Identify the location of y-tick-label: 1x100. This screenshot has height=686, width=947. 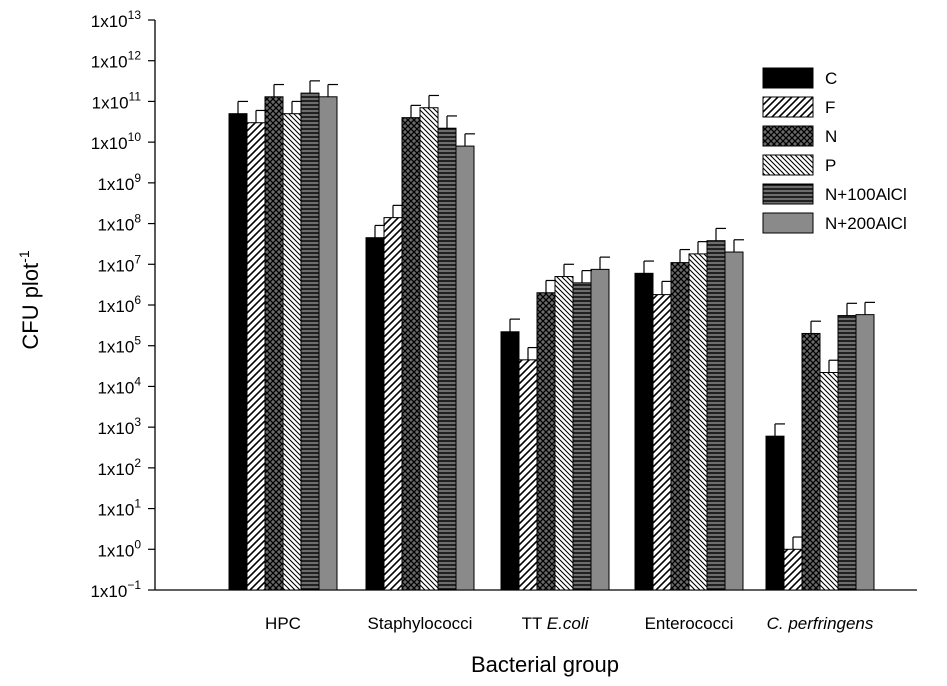
(119, 548).